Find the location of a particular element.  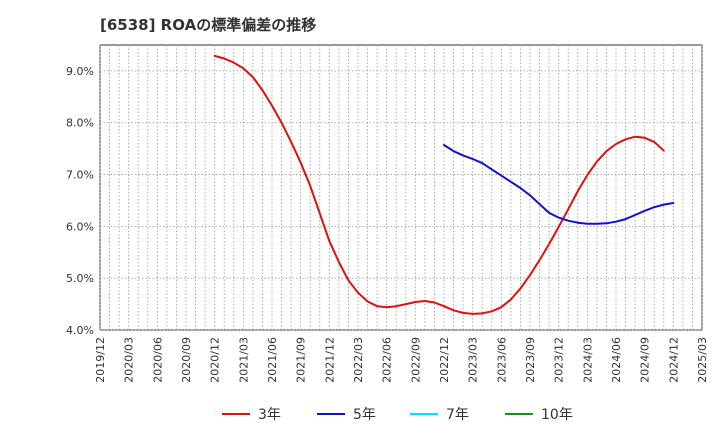

y-tick-label: 6.0% is located at coordinates (80, 226).